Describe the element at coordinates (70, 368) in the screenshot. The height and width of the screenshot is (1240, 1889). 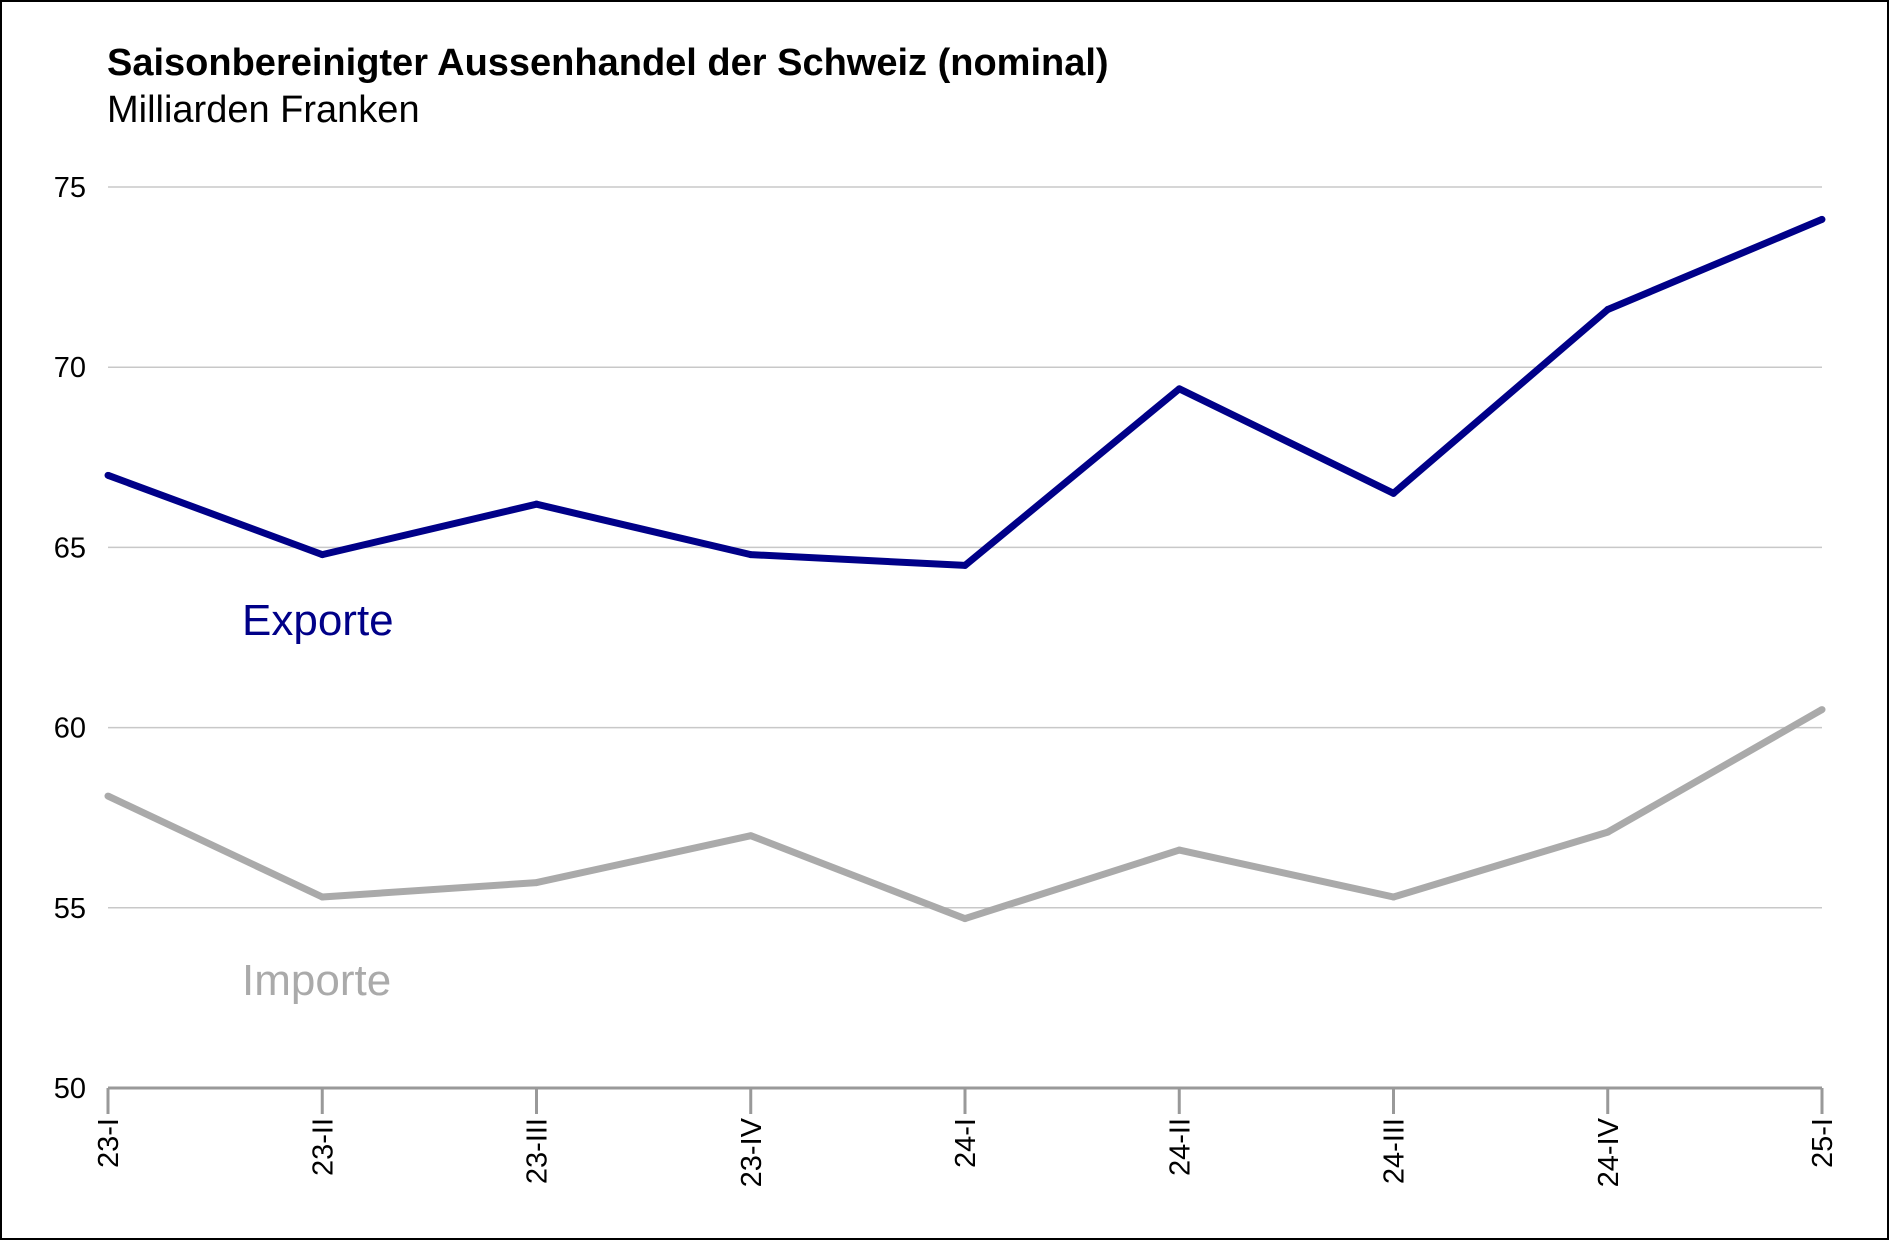
I see `y-tick-label: 70` at that location.